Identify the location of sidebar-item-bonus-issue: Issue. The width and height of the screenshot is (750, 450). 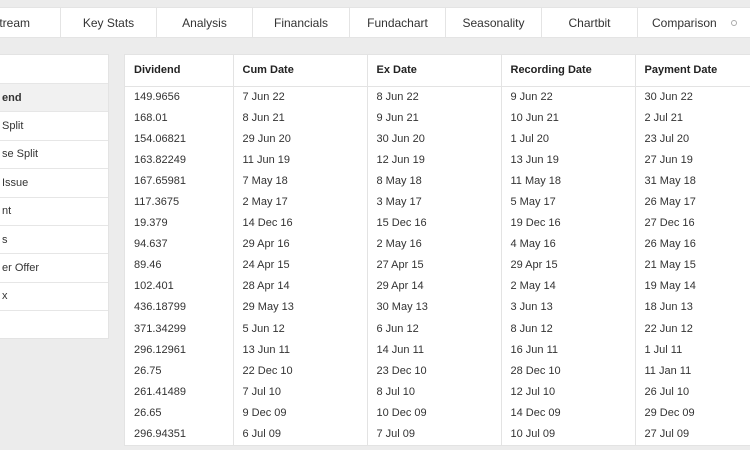
(54, 183).